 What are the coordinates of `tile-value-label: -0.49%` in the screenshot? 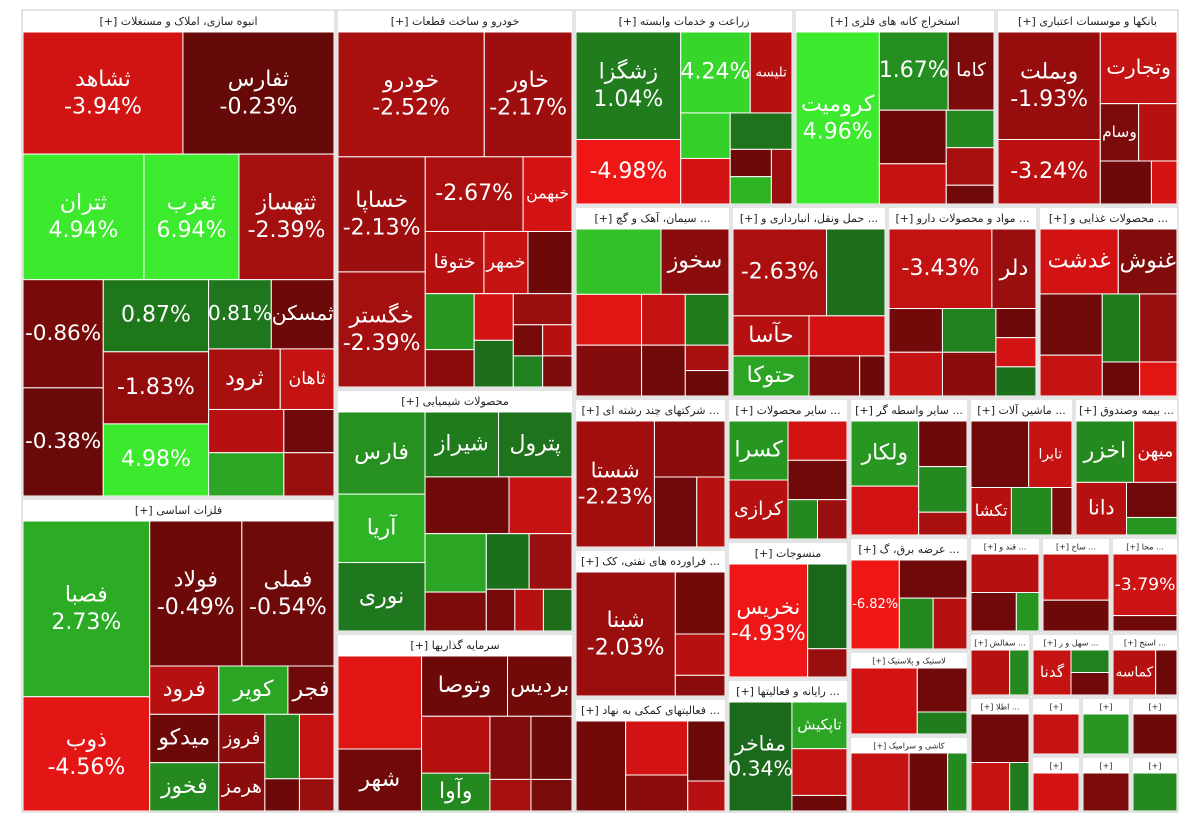 It's located at (196, 607).